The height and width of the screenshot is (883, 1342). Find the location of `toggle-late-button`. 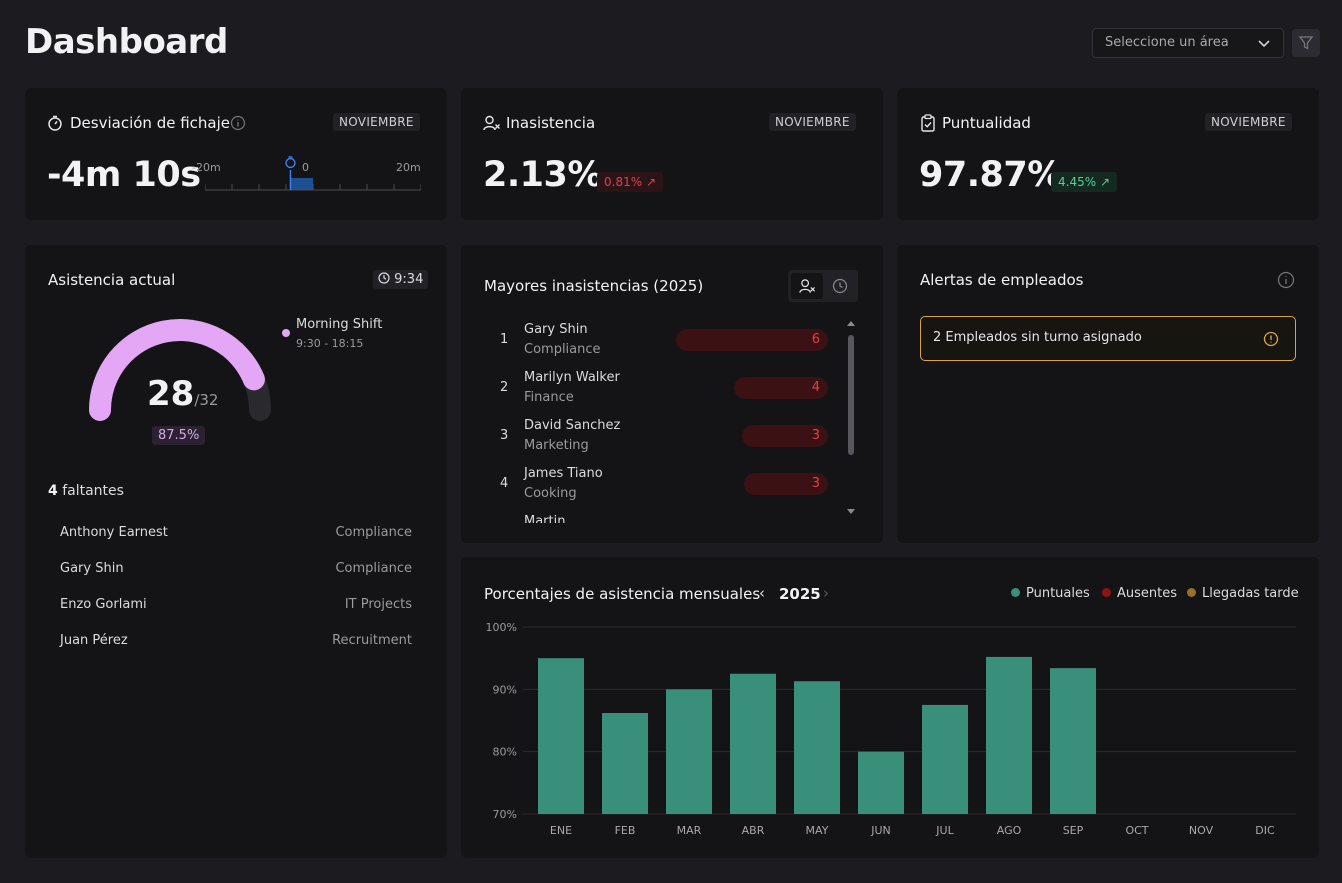

toggle-late-button is located at coordinates (840, 286).